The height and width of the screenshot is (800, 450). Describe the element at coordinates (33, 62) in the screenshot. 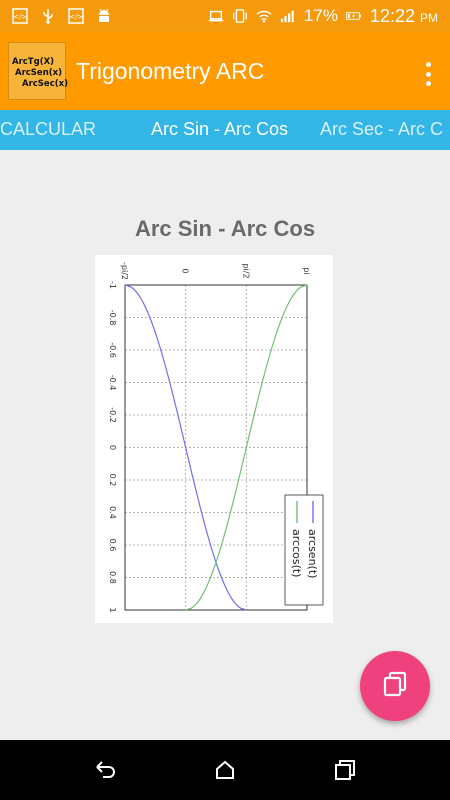

I see `logo-line: ArcTg(X)` at that location.